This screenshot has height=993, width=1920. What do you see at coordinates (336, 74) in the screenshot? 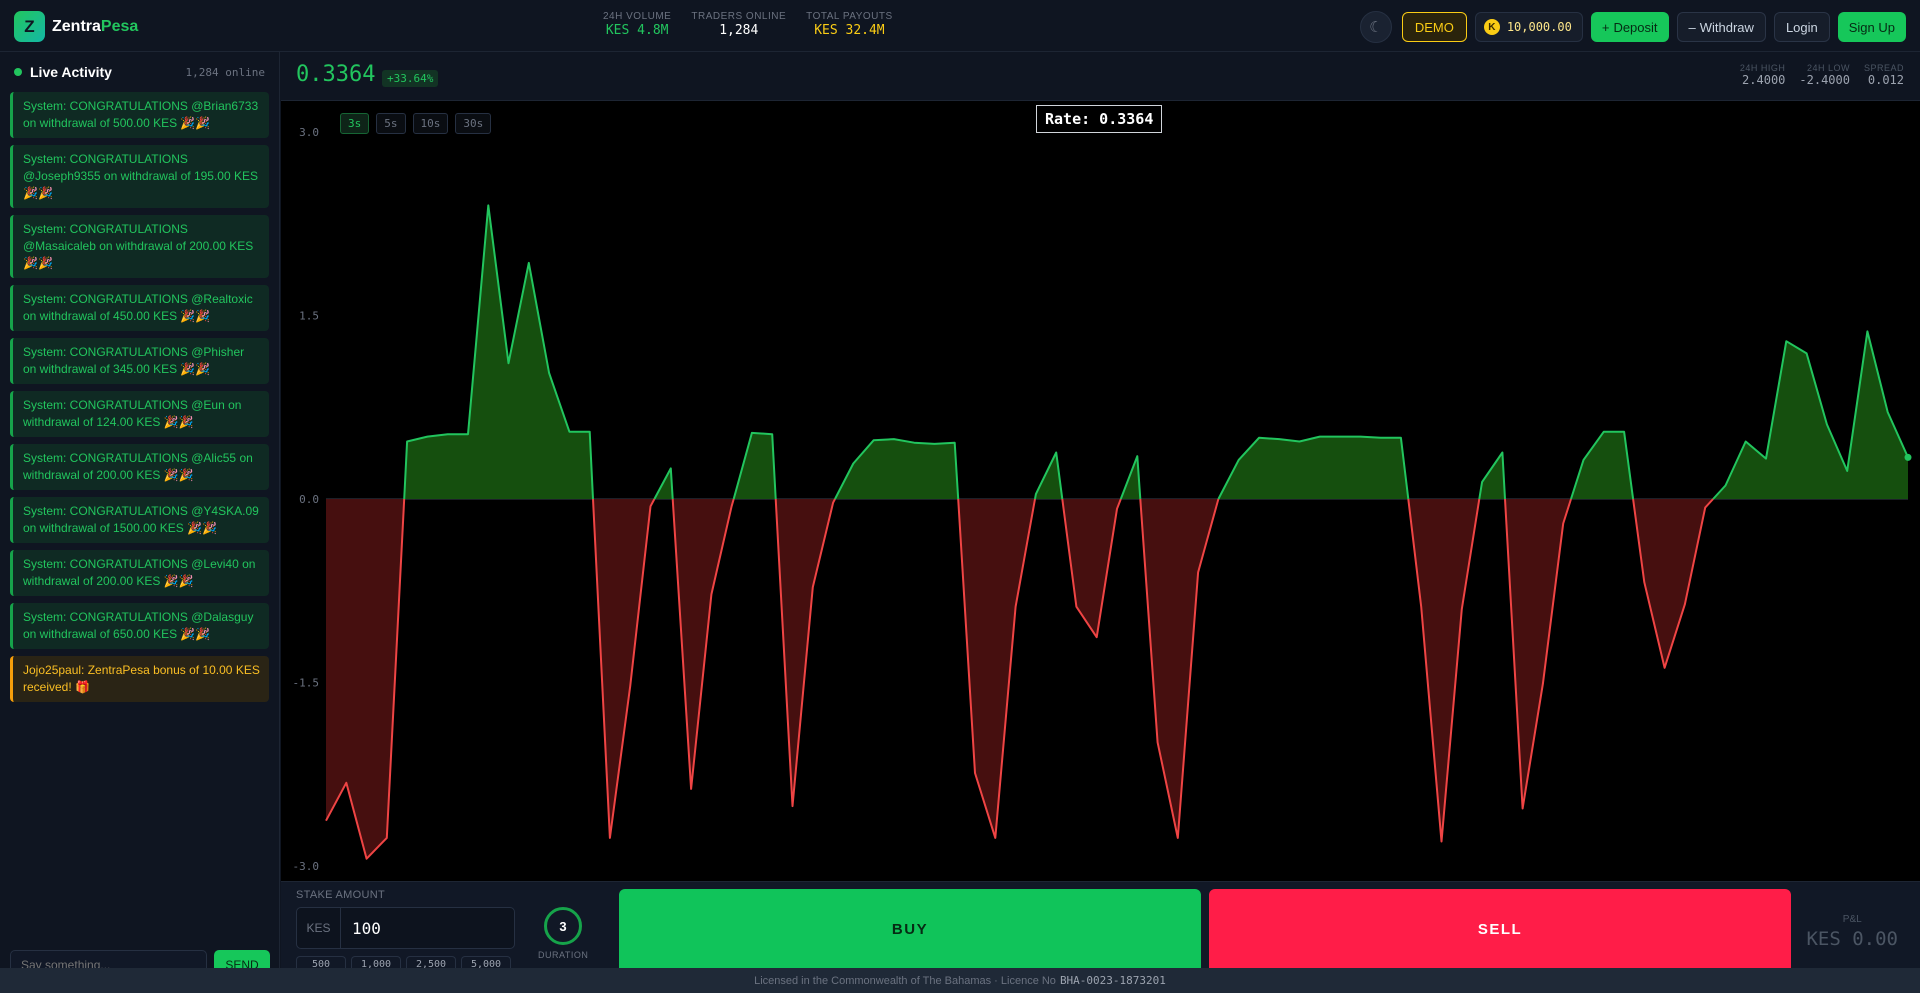
I see `current-price: 0.3364` at bounding box center [336, 74].